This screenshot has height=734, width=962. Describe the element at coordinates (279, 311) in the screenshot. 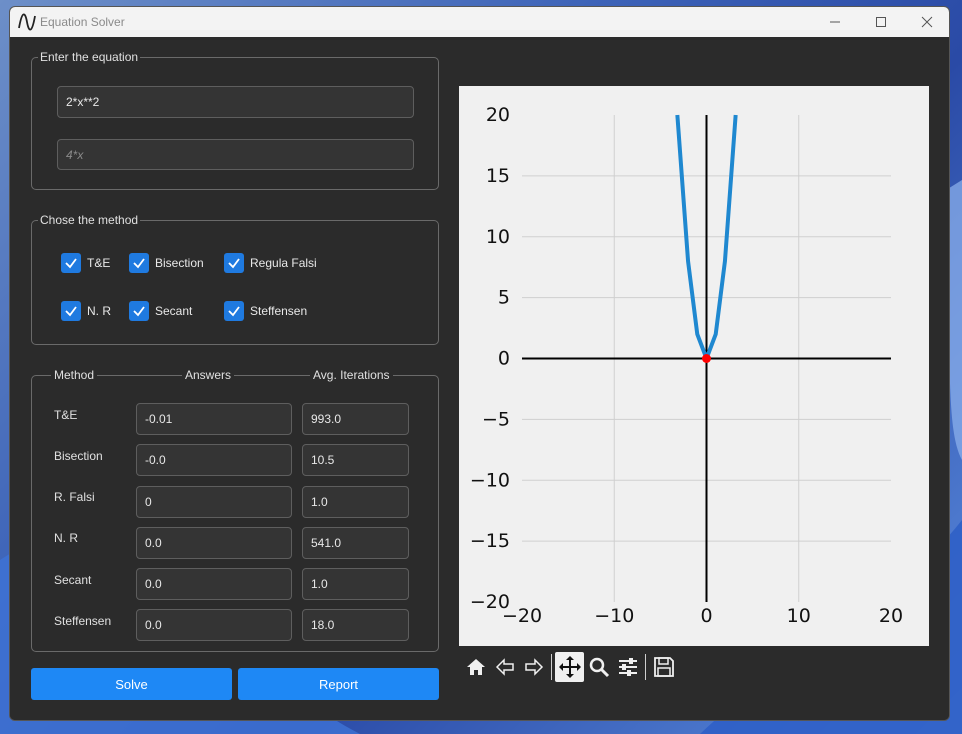

I see `checkbox-label: Steffensen` at that location.